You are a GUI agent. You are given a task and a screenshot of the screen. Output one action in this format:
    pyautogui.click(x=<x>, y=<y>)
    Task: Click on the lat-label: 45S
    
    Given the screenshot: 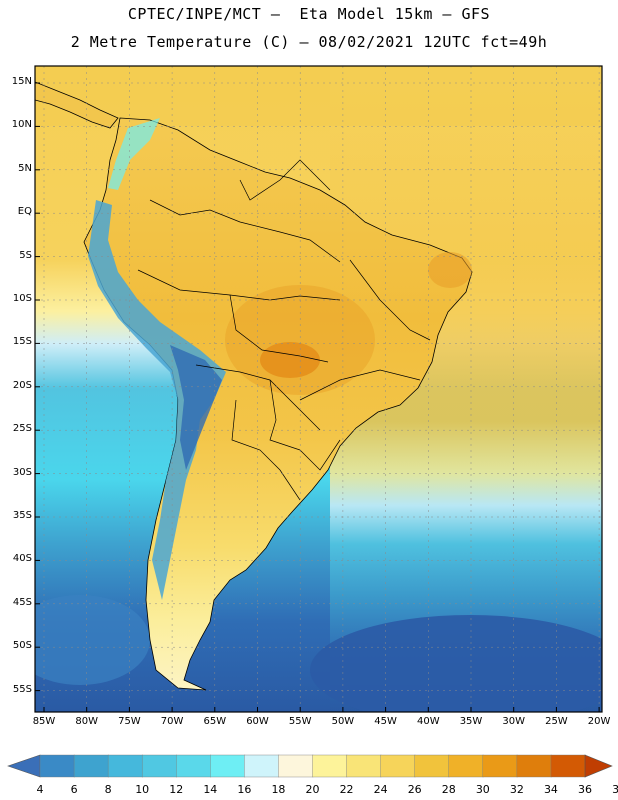 What is the action you would take?
    pyautogui.click(x=22, y=602)
    